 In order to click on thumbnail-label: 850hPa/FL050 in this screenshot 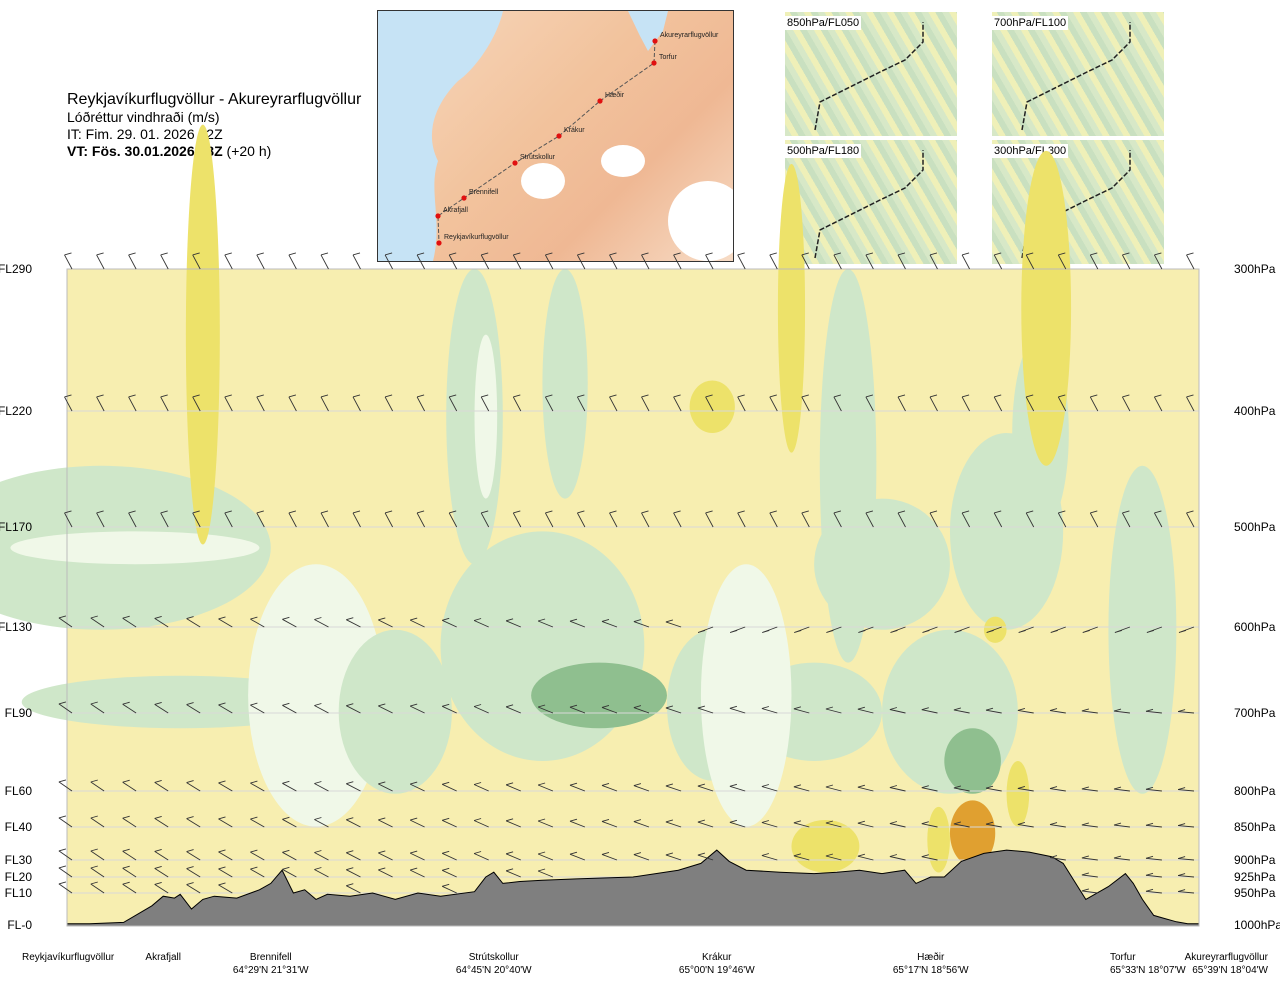, I will do `click(823, 23)`.